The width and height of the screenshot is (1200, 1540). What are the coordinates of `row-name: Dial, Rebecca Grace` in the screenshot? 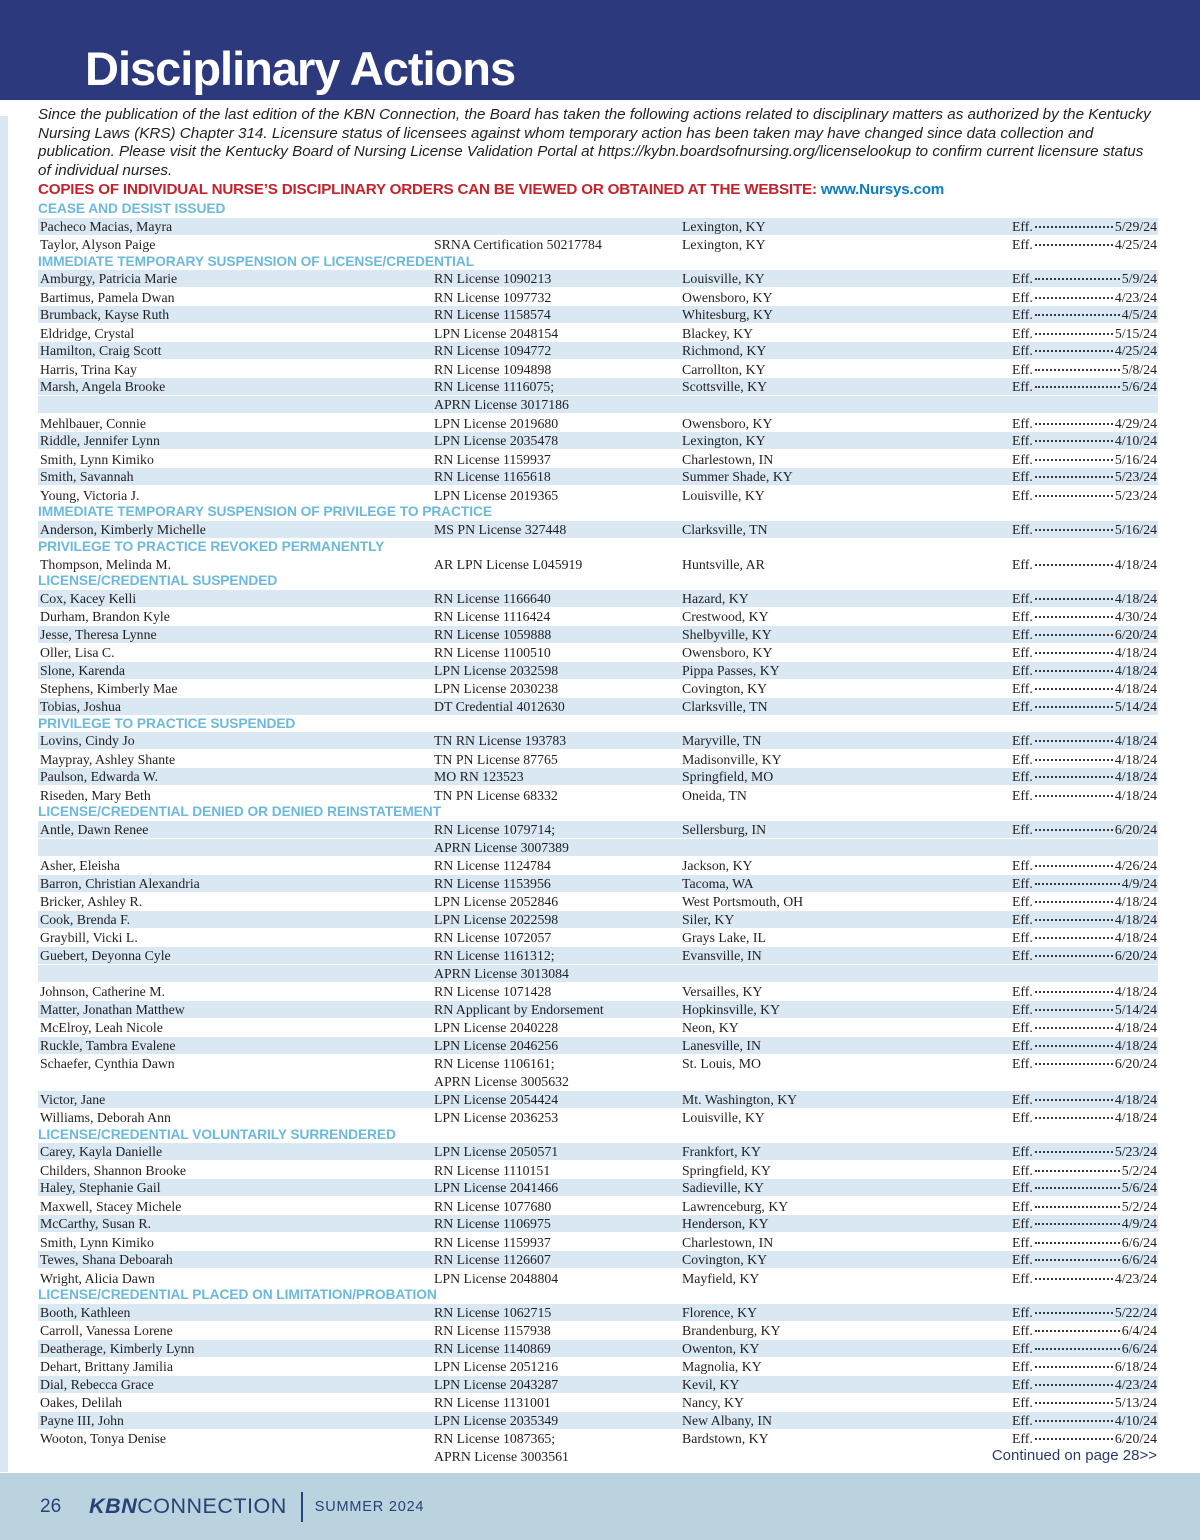 It's located at (97, 1384).